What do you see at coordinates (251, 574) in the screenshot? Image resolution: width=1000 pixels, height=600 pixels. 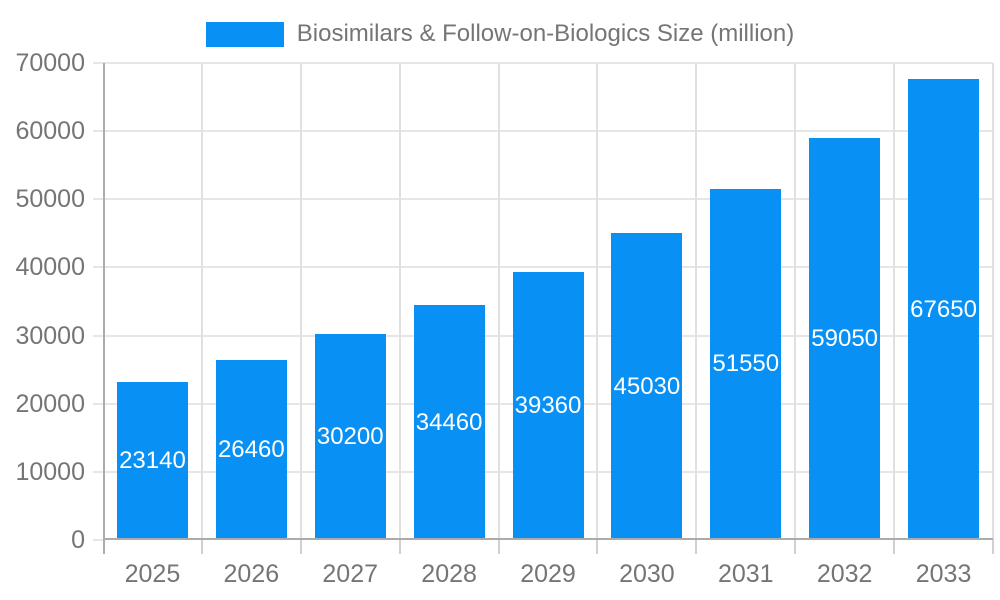 I see `x-tick-label: 2026` at bounding box center [251, 574].